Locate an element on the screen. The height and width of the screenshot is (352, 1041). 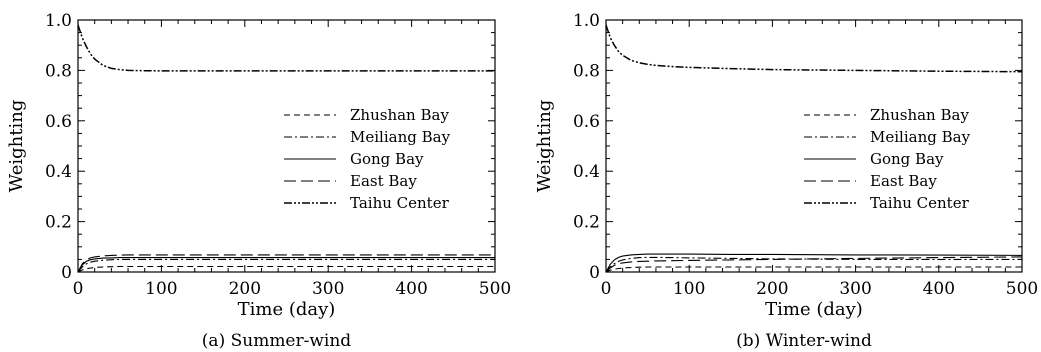
chart-caption: (b) Winter-wind is located at coordinates (804, 341).